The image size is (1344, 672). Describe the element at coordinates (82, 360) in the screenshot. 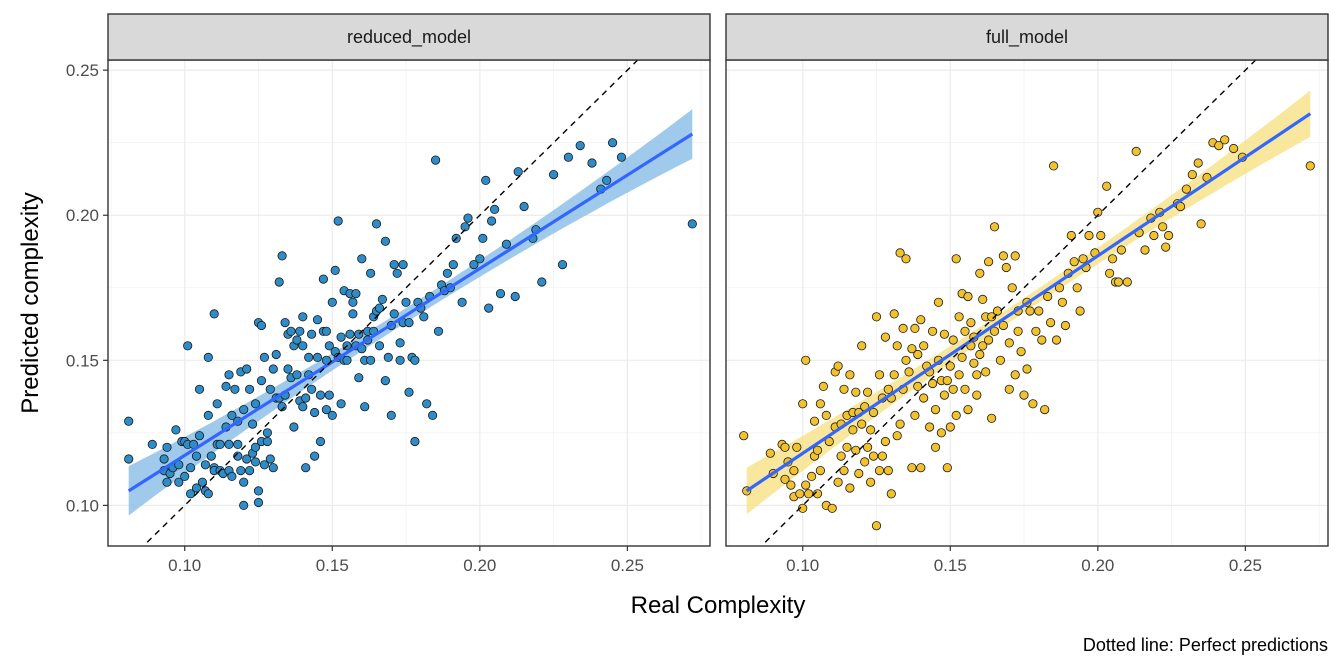

I see `y-tick-label: 0.15` at that location.